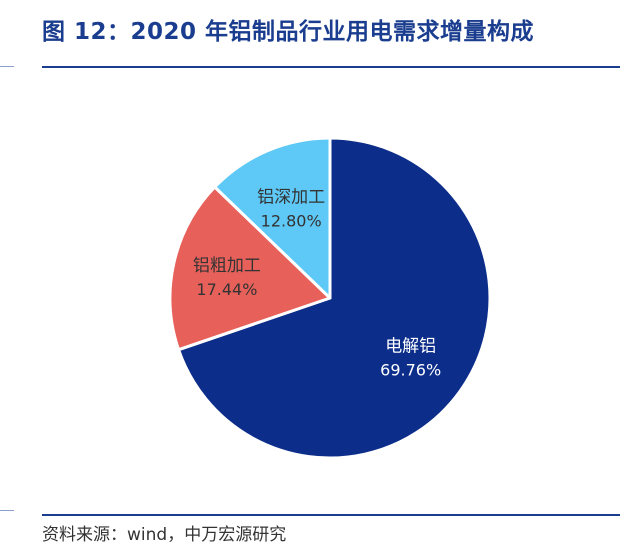  Describe the element at coordinates (410, 347) in the screenshot. I see `slice-label-1: 电解铝` at that location.